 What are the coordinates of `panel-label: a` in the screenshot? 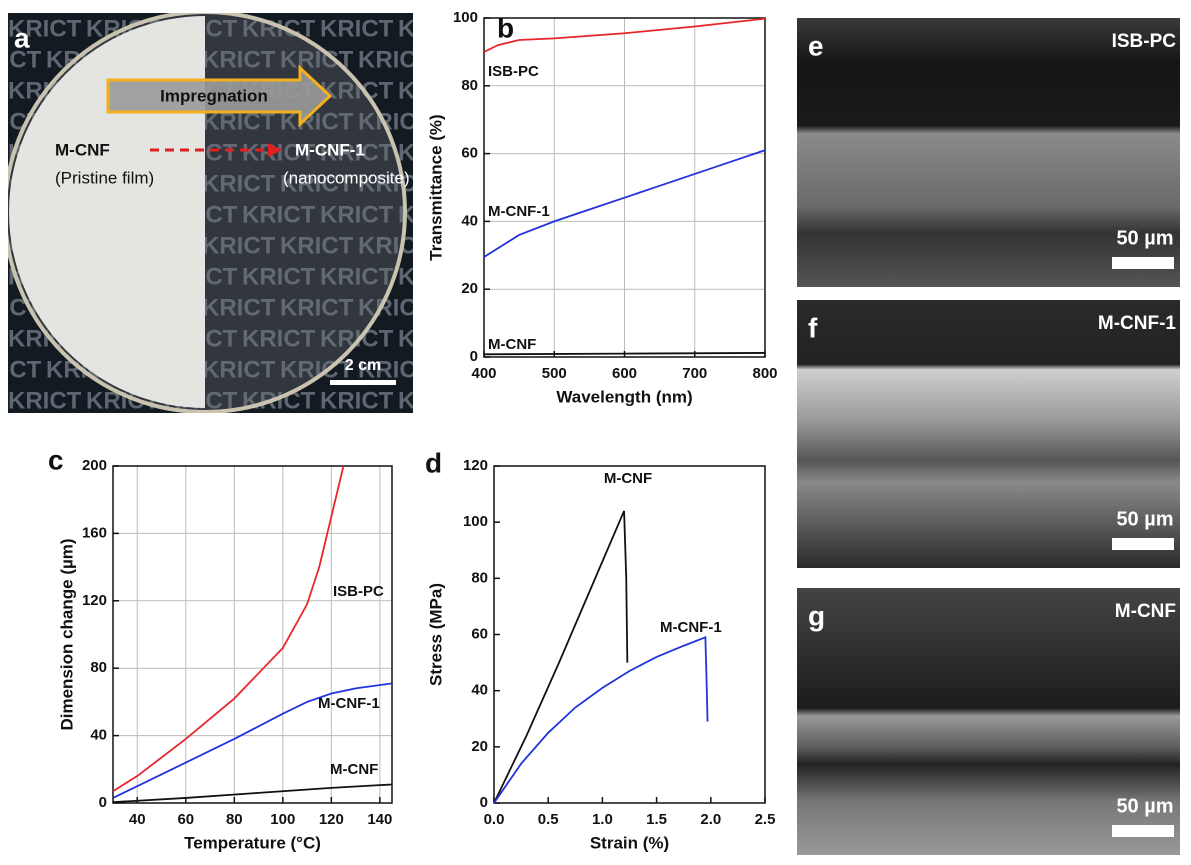 It's located at (22, 37).